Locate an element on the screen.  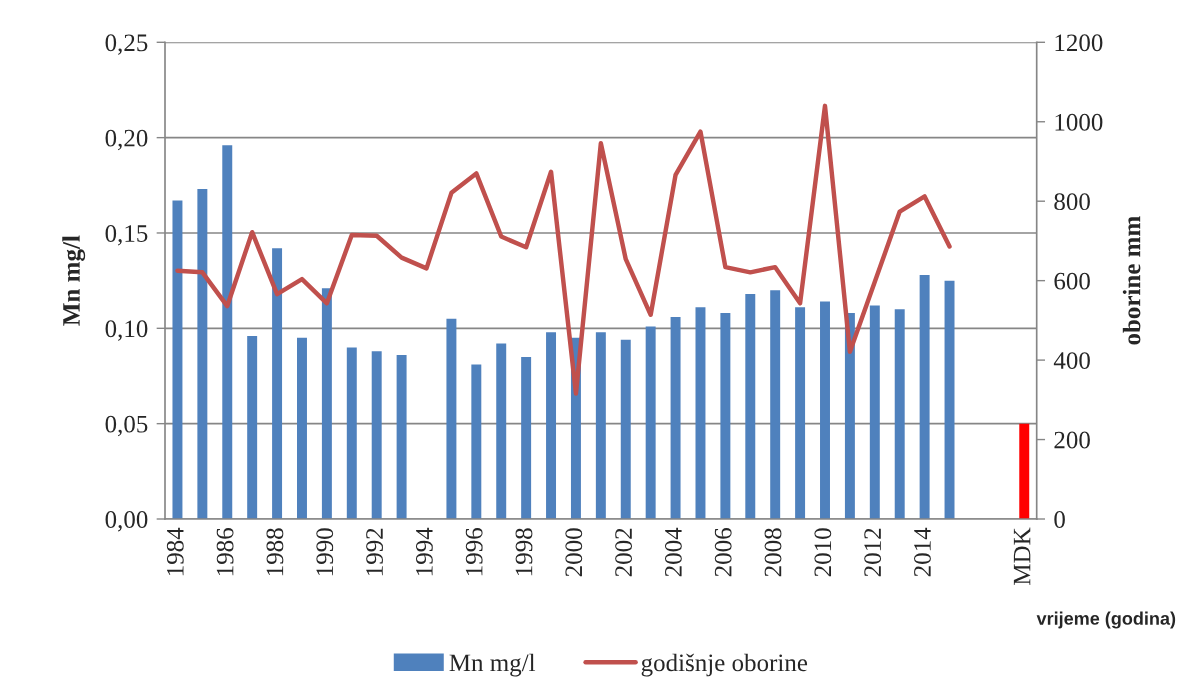
x-tick-label: 1990 is located at coordinates (325, 552).